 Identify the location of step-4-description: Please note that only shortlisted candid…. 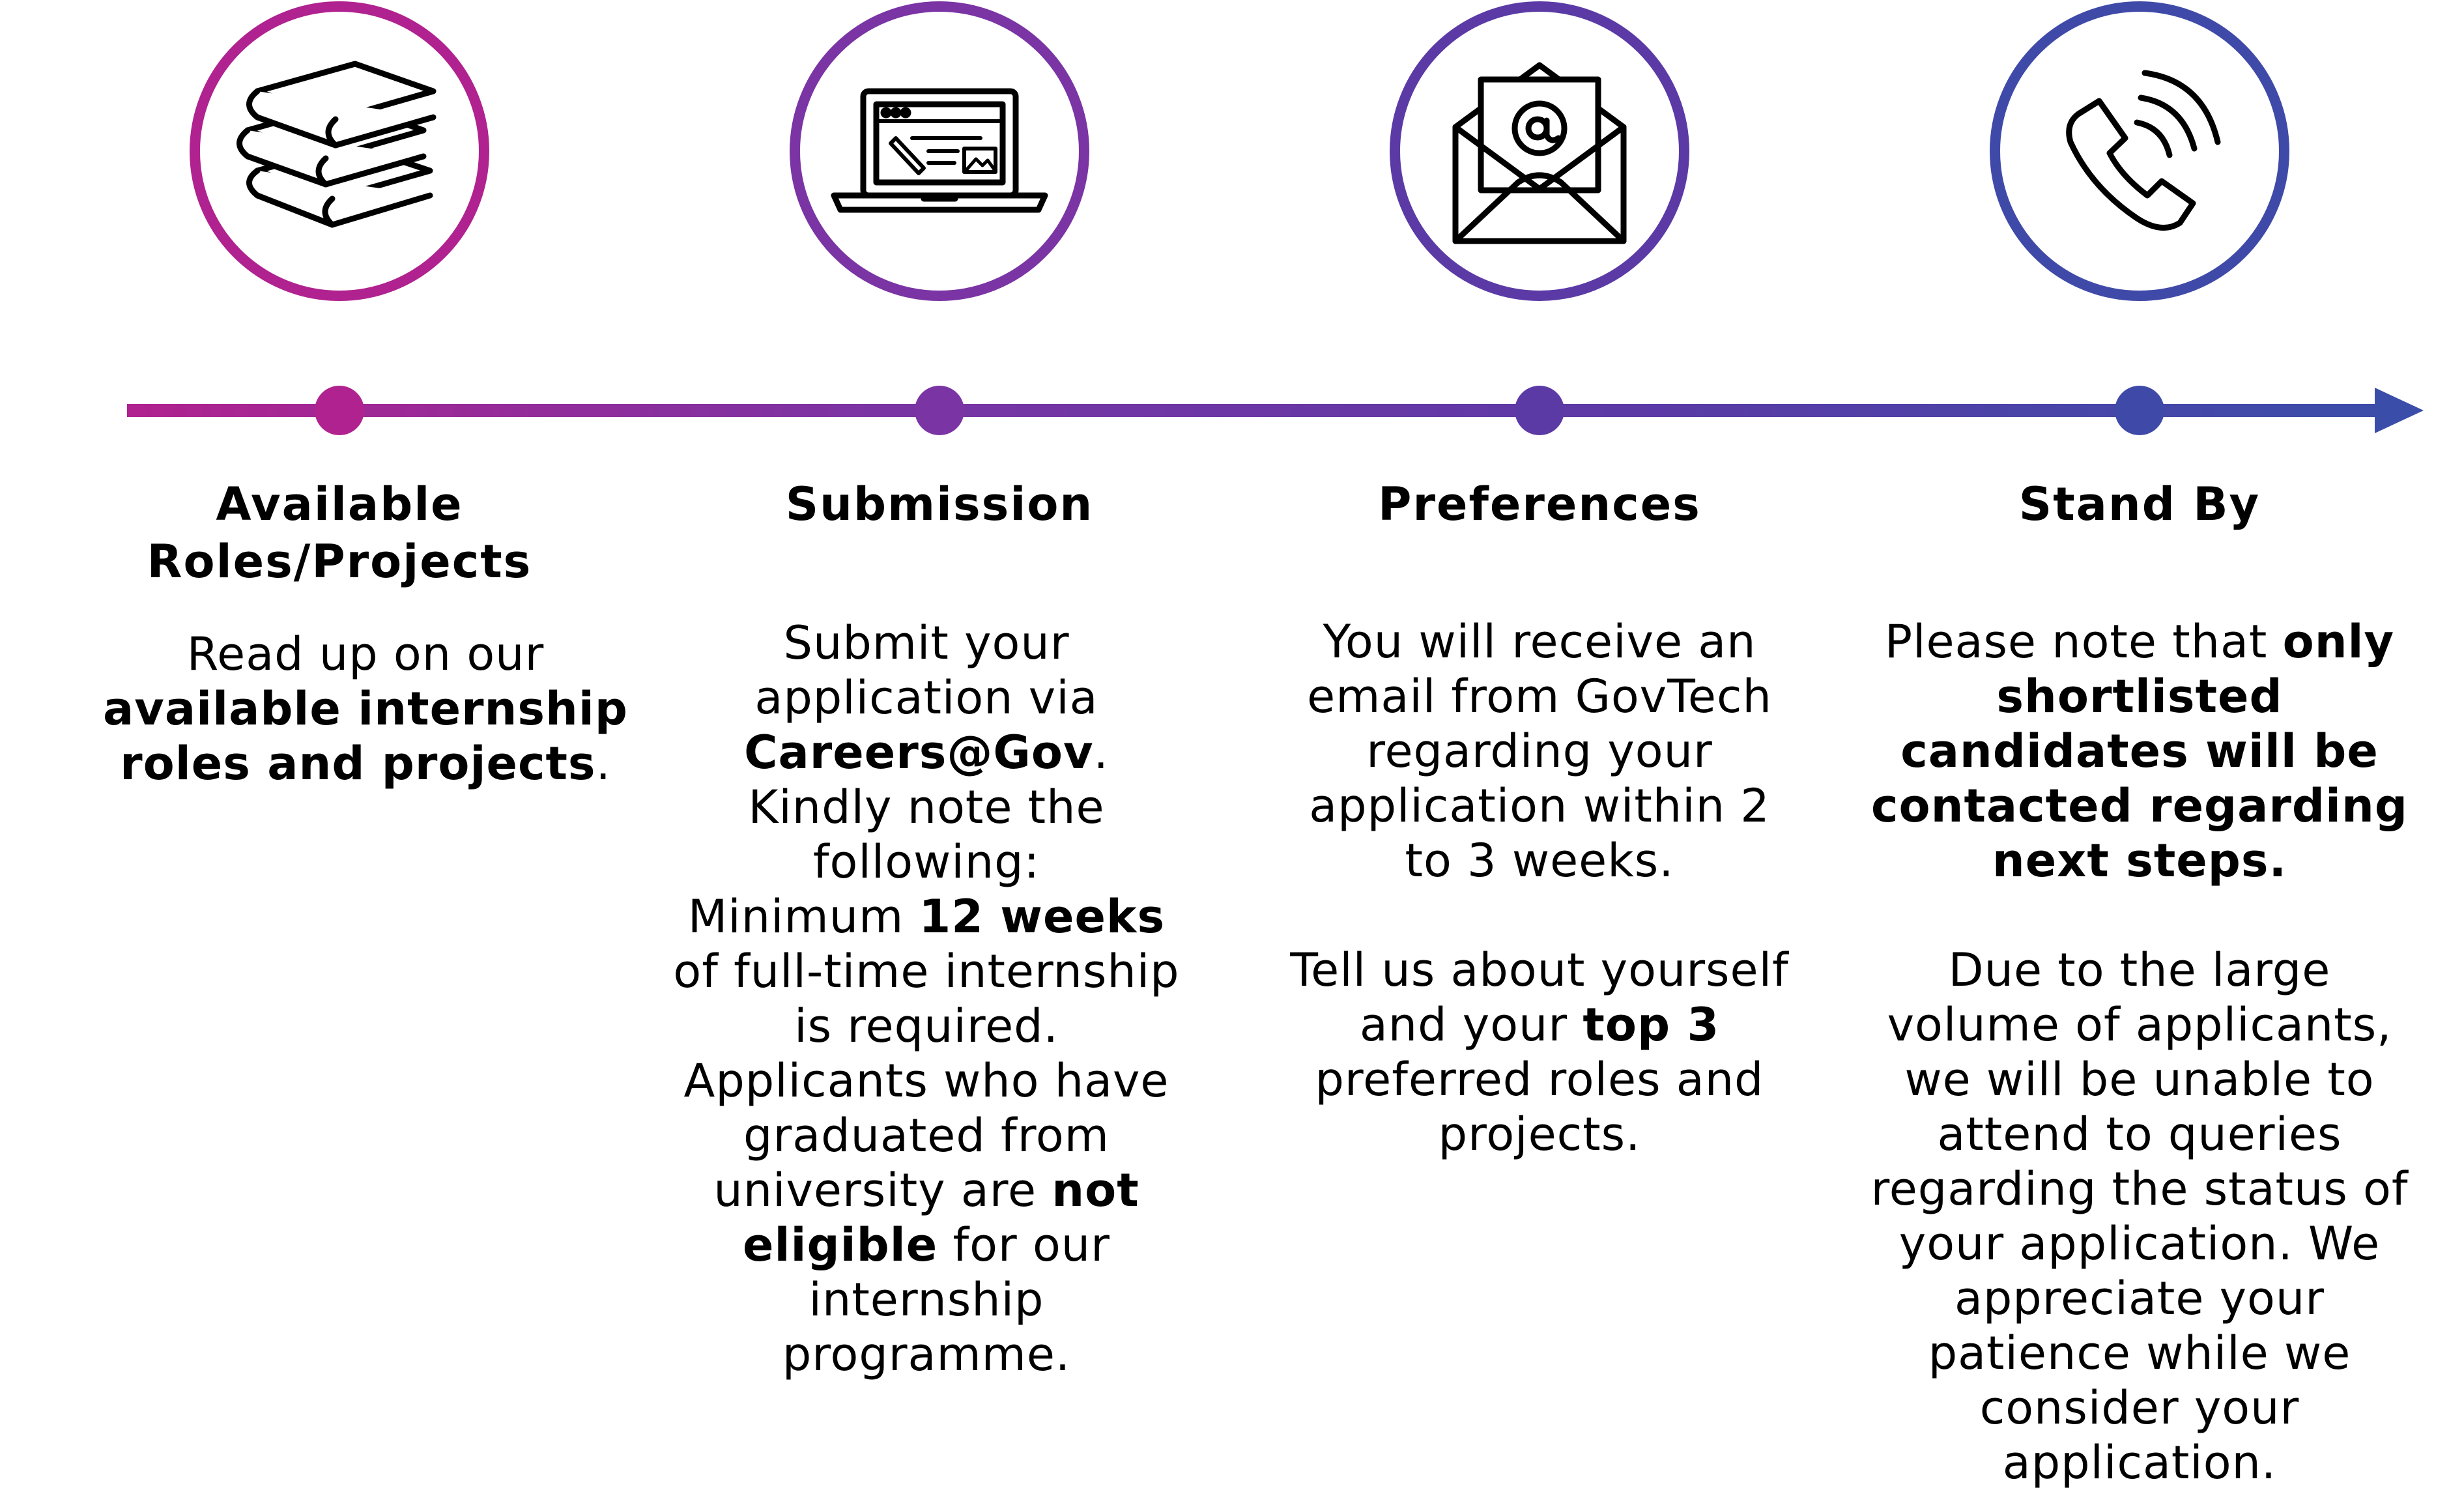
(2139, 1052).